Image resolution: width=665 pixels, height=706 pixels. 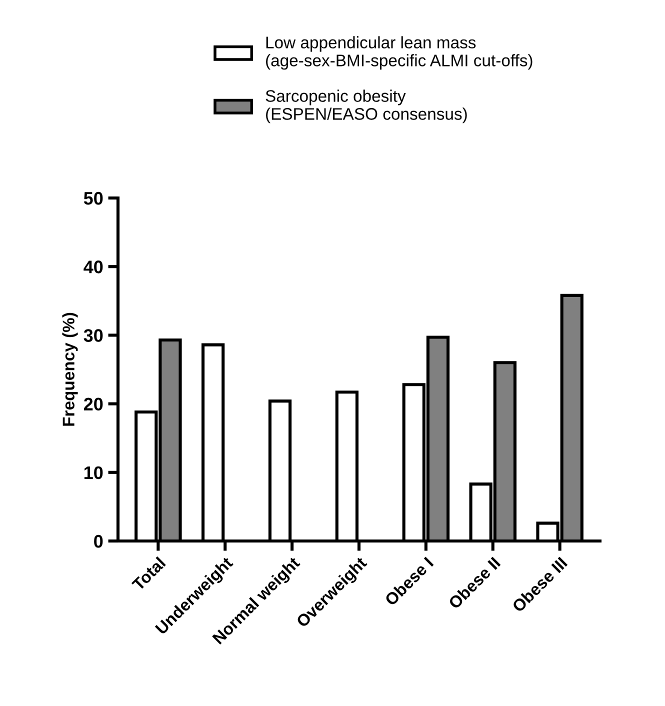 What do you see at coordinates (399, 53) in the screenshot?
I see `legend-label: Low appendicular lean mass (age-sex-BMI-specific ALMI cut-offs)` at bounding box center [399, 53].